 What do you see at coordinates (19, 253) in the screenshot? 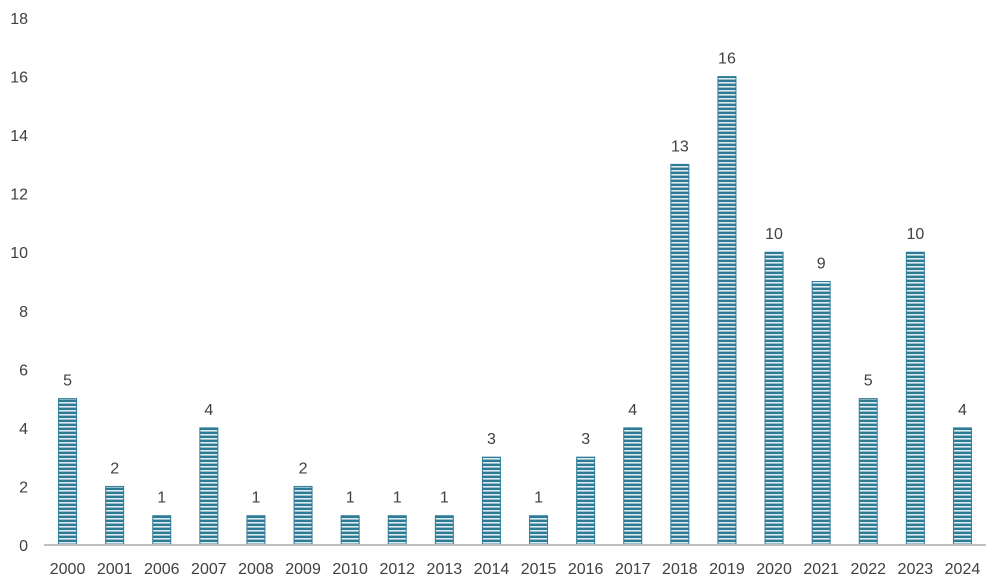
I see `y-tick-label: 10` at bounding box center [19, 253].